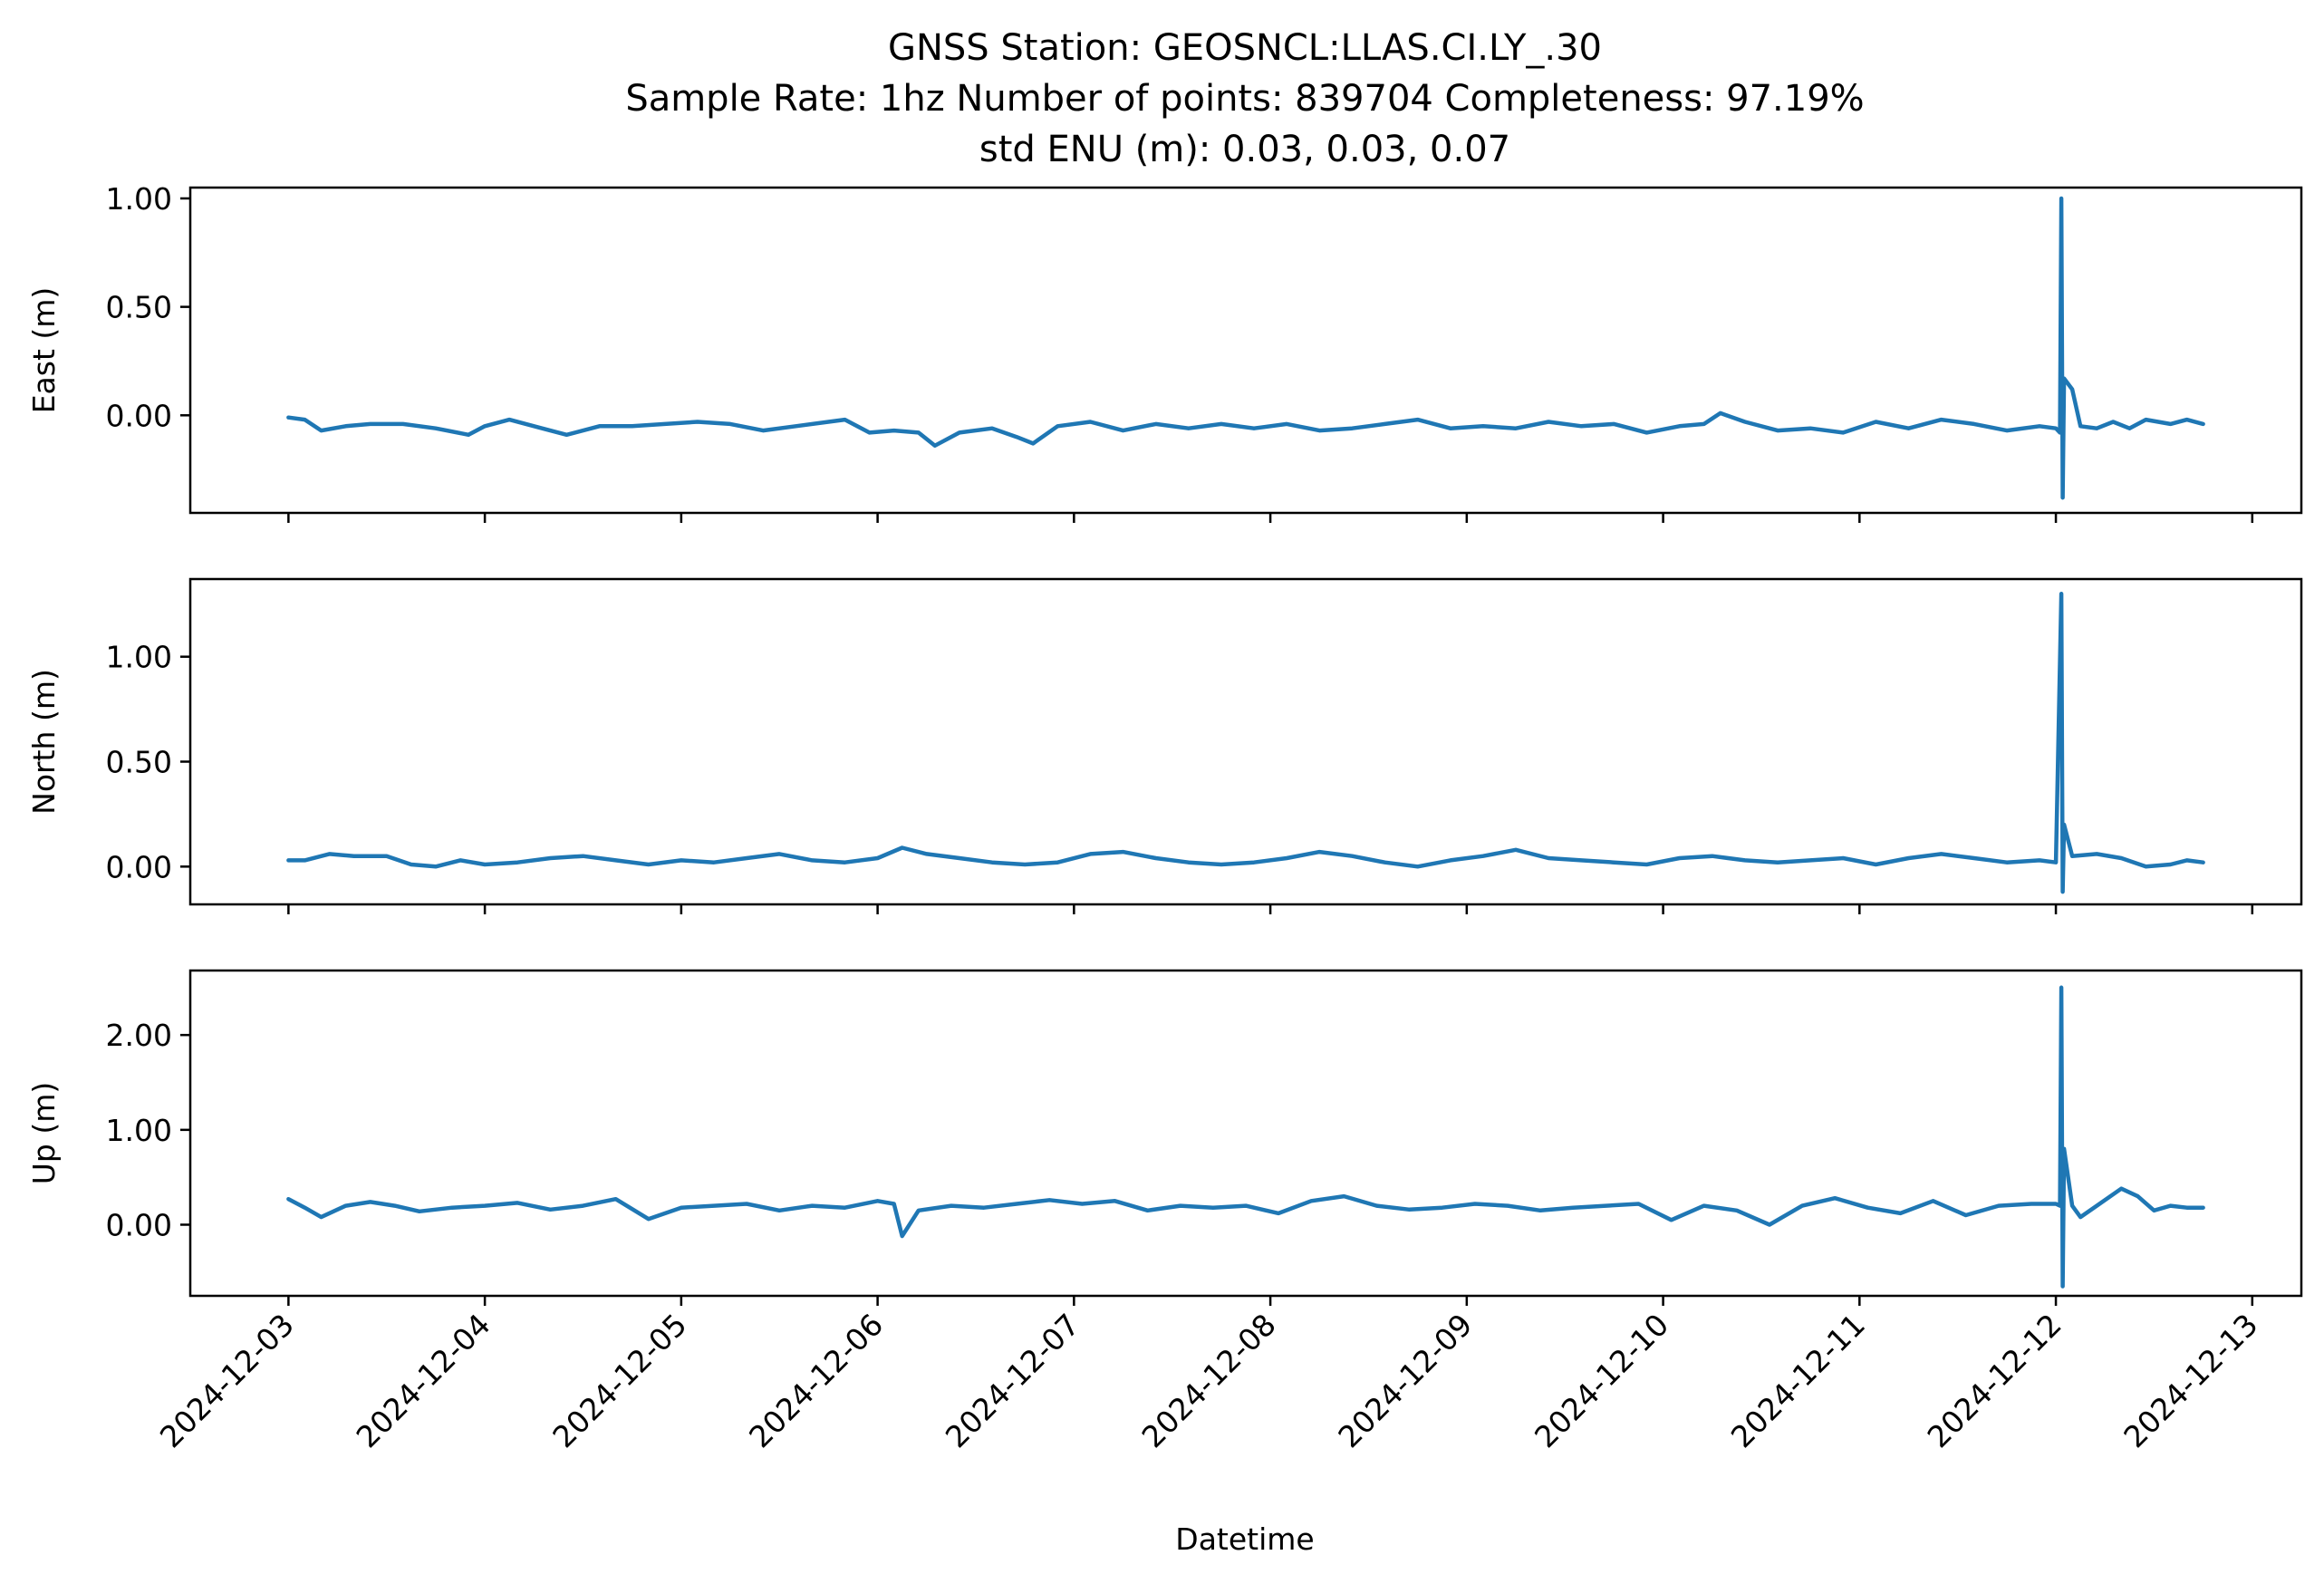 The image size is (2324, 1584). I want to click on east-y-axis-label: East (m), so click(44, 350).